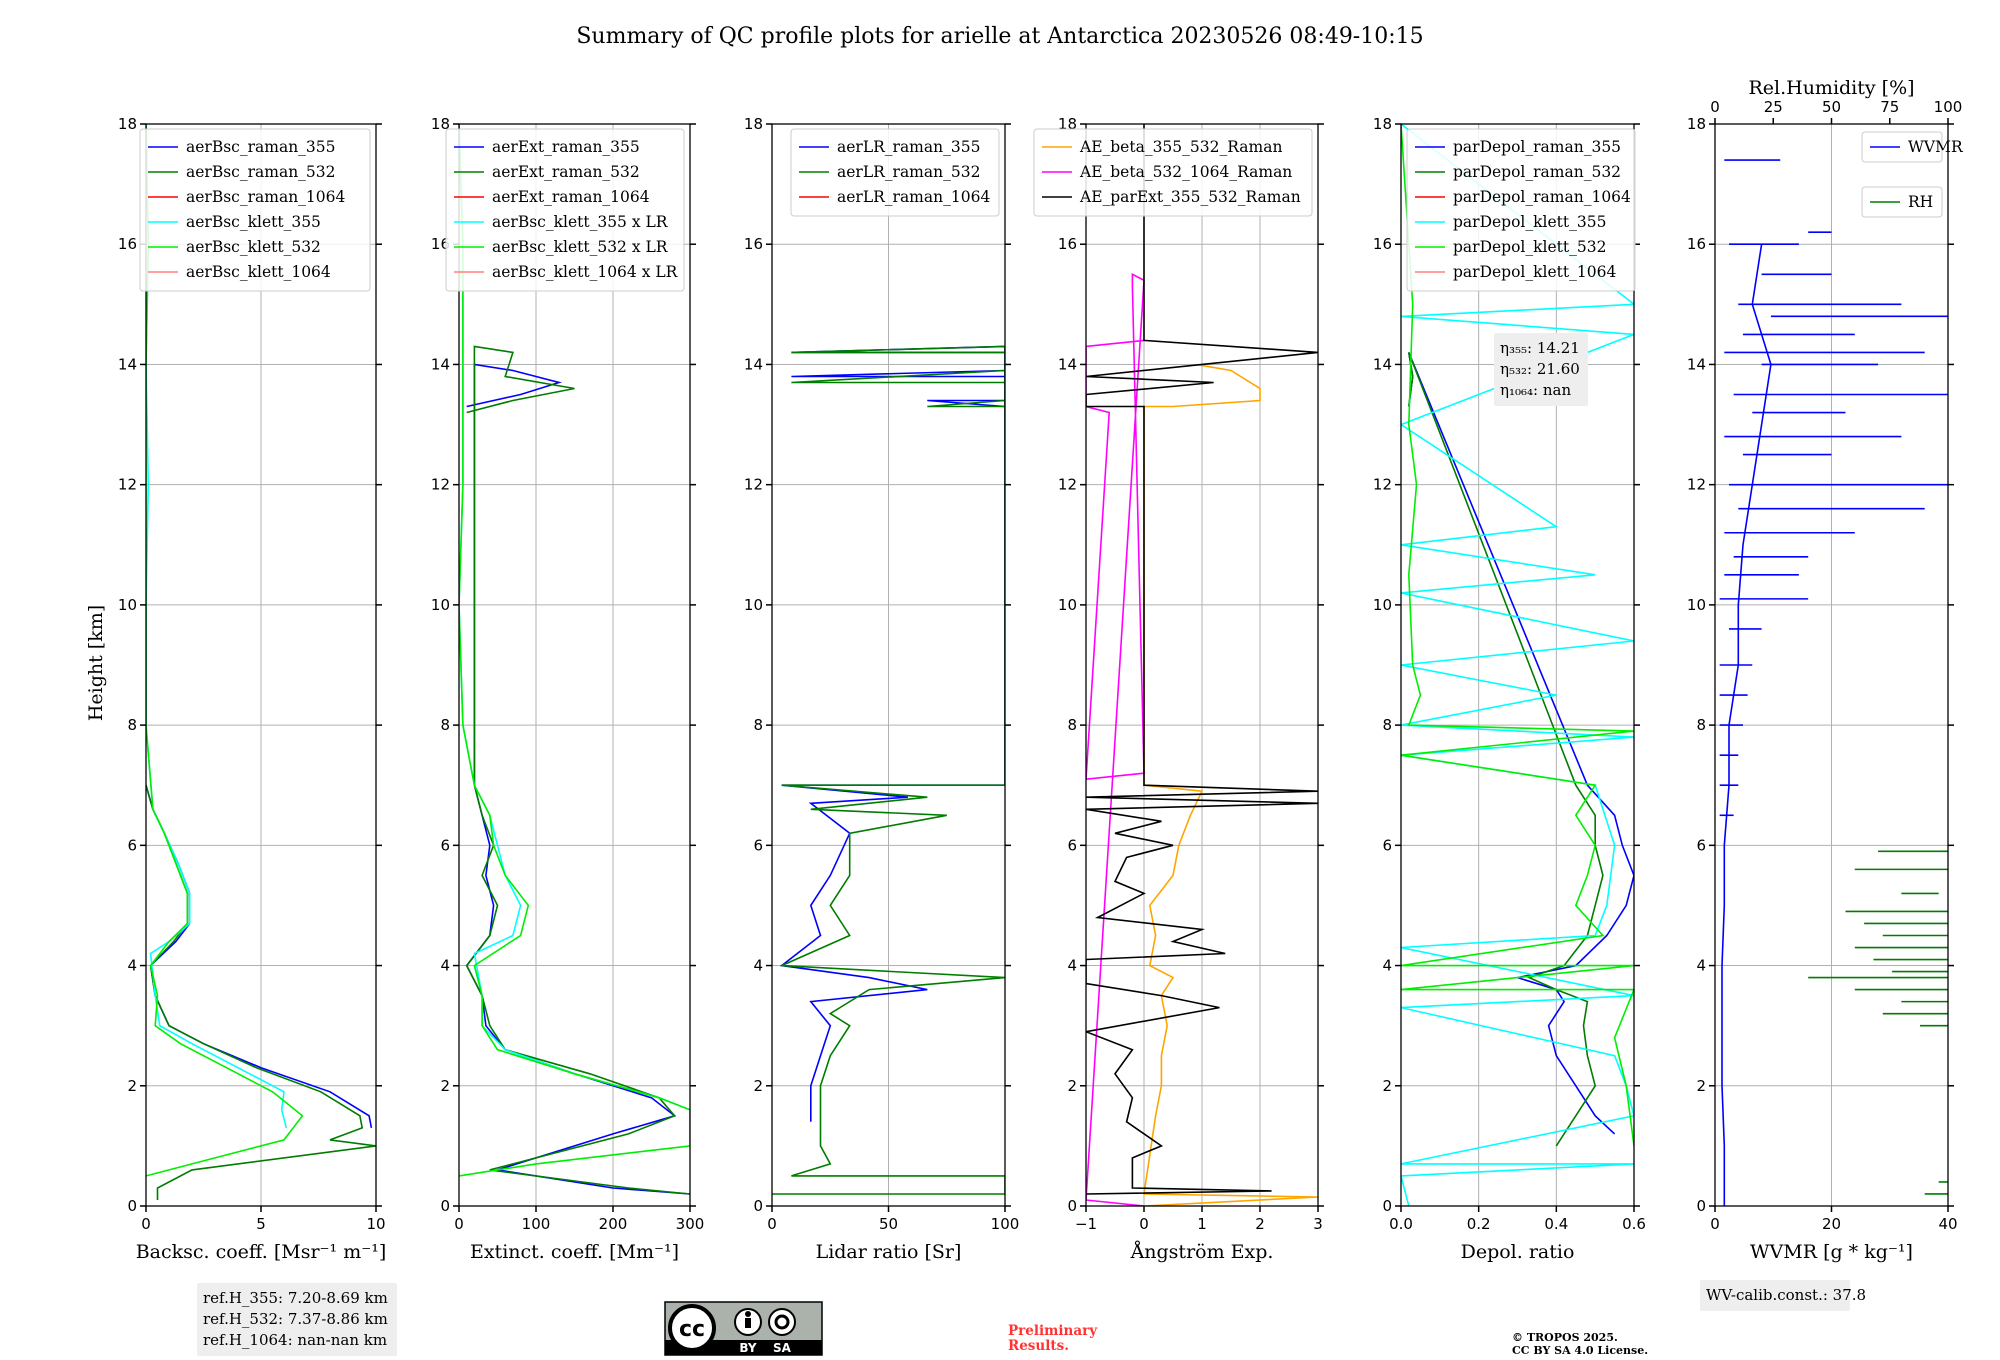  I want to click on annotation-line: WV-calib.const.: 37.8, so click(1786, 1295).